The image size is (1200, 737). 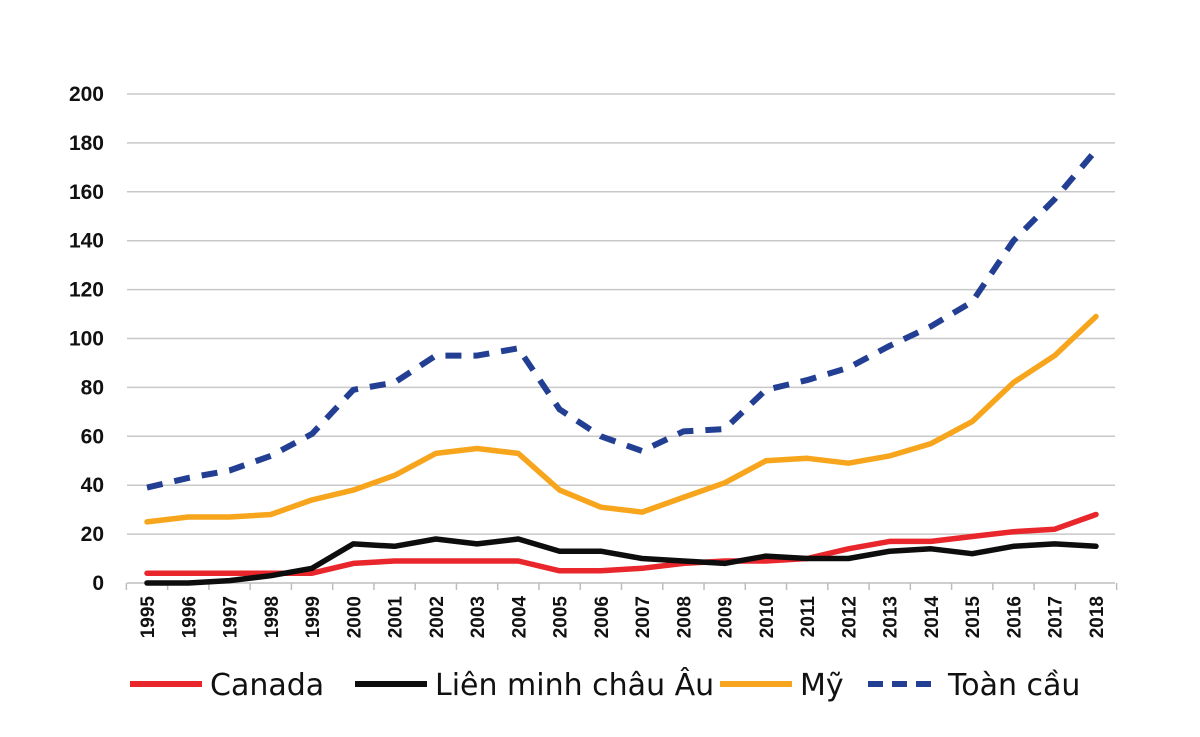 I want to click on y-tick-label-80: 80, so click(x=92, y=387).